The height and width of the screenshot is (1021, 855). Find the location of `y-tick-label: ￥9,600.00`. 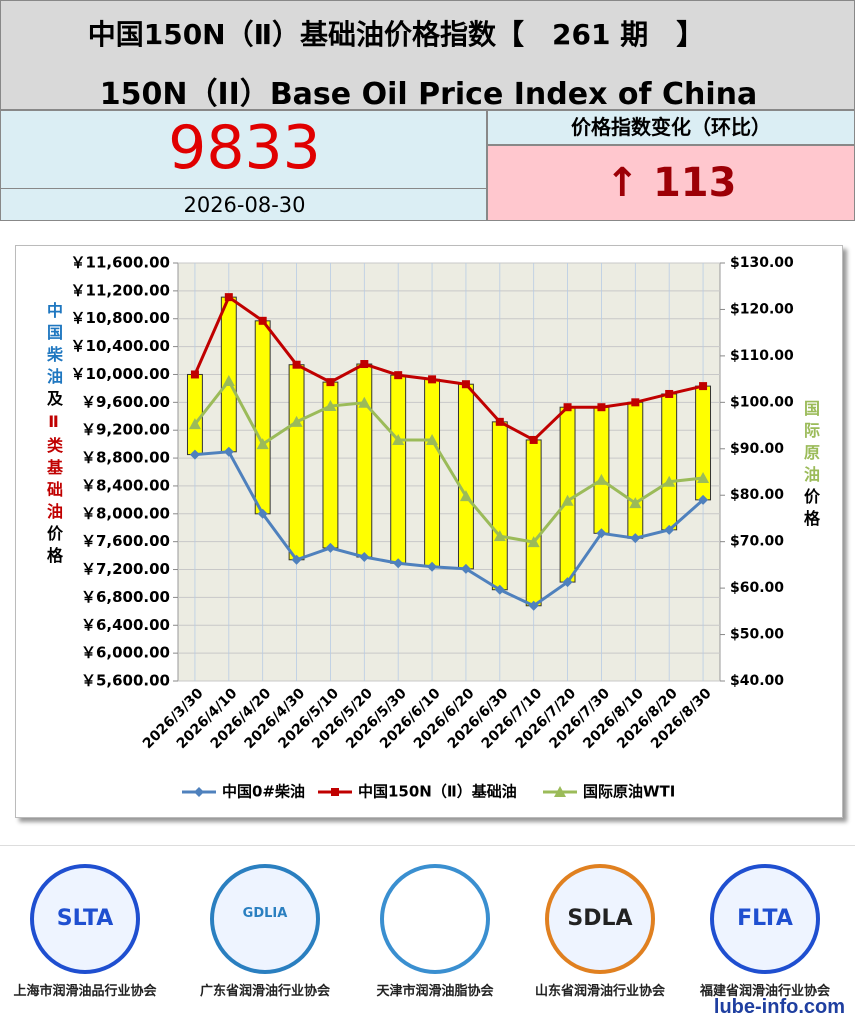

y-tick-label: ￥9,600.00 is located at coordinates (125, 402).